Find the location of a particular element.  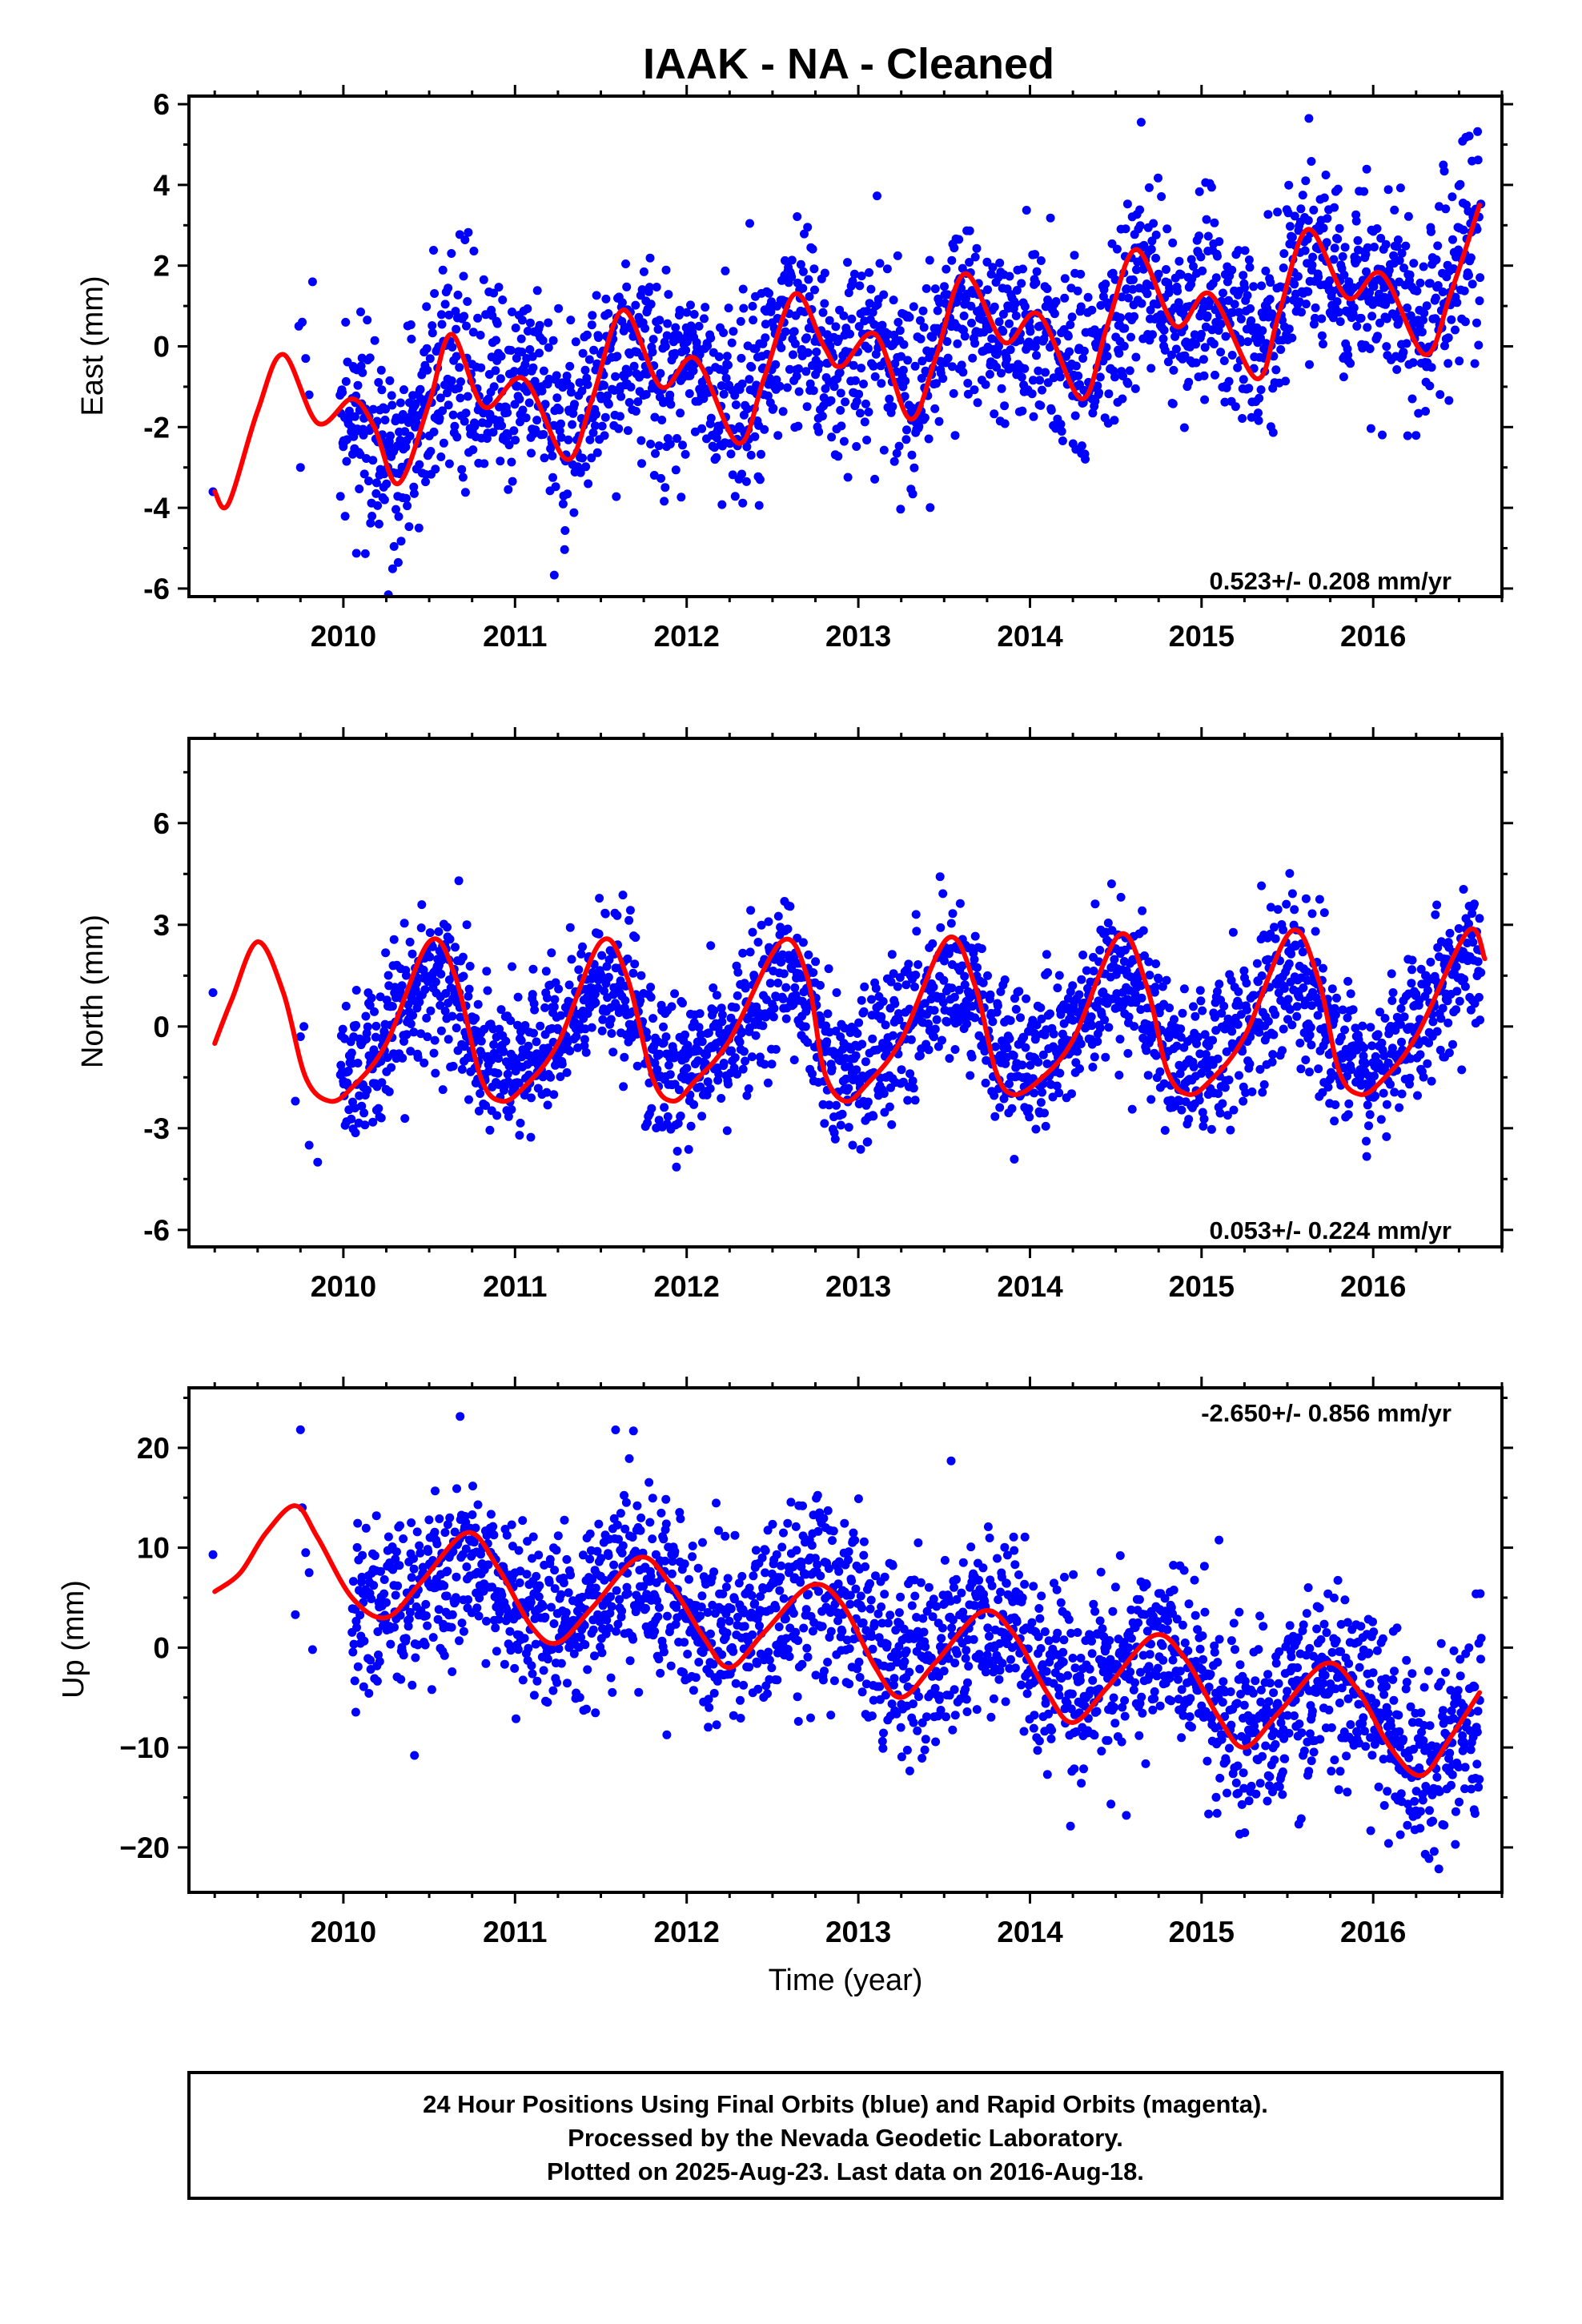

north-y-tick-label: 6 is located at coordinates (161, 824).